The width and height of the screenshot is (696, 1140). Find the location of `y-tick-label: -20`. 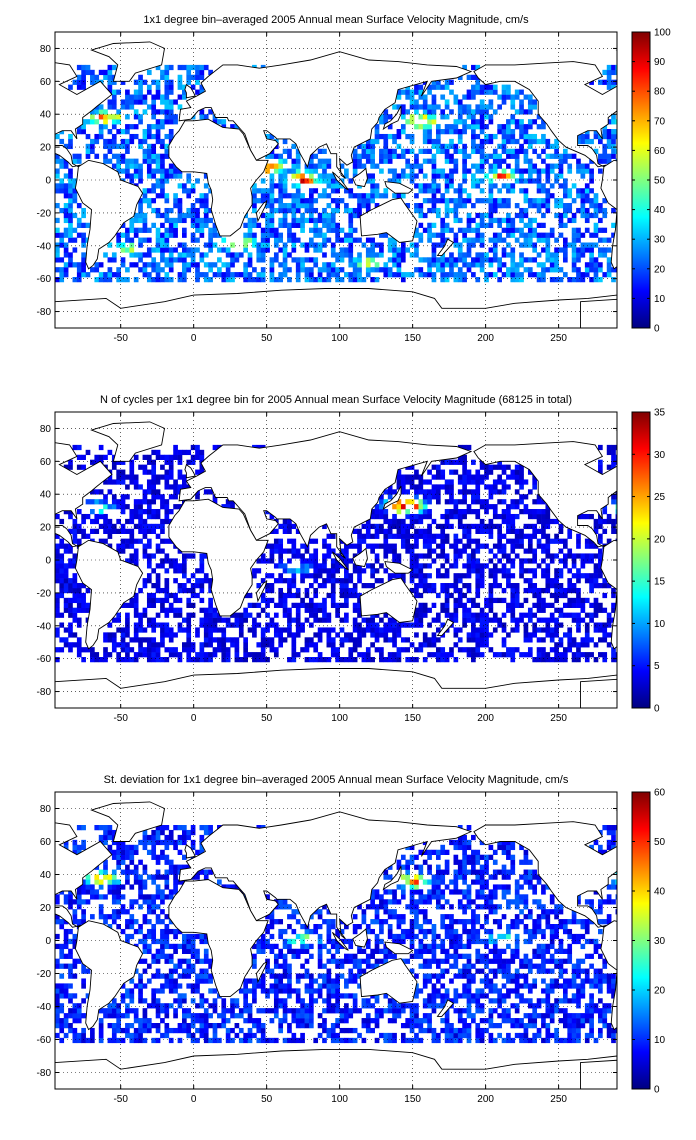

y-tick-label: -20 is located at coordinates (44, 213).